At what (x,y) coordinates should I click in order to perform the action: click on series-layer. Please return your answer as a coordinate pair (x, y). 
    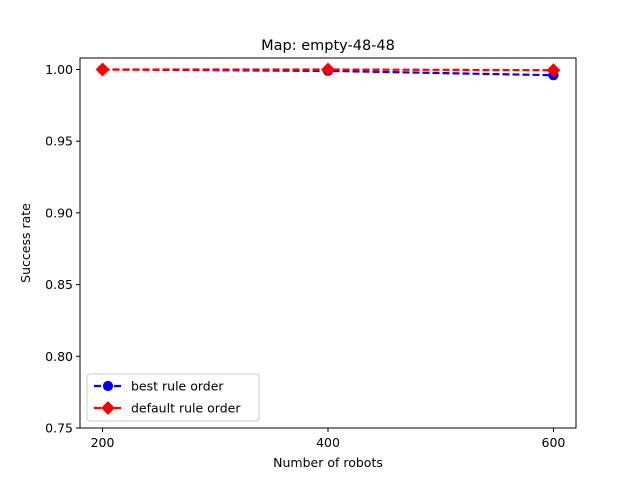
    Looking at the image, I should click on (328, 71).